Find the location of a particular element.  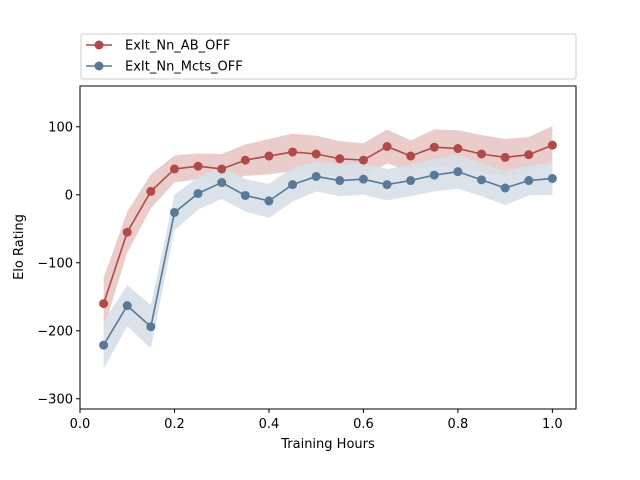

y-tick-label: −200 is located at coordinates (55, 331).